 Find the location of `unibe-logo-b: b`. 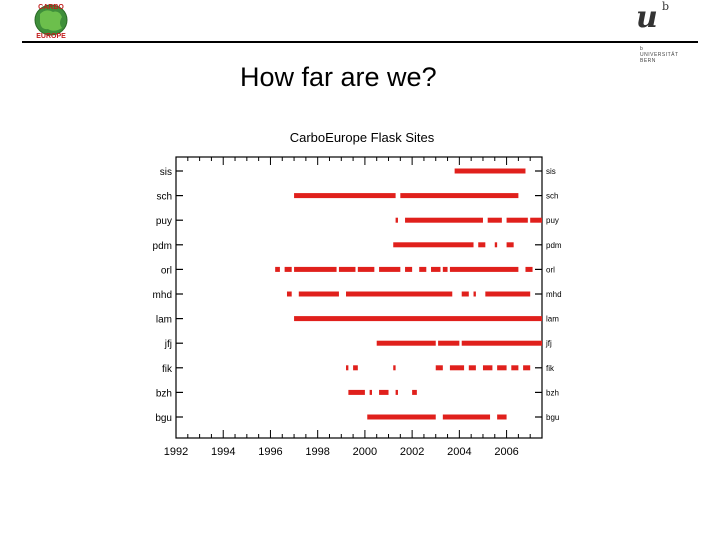

unibe-logo-b: b is located at coordinates (666, 6).